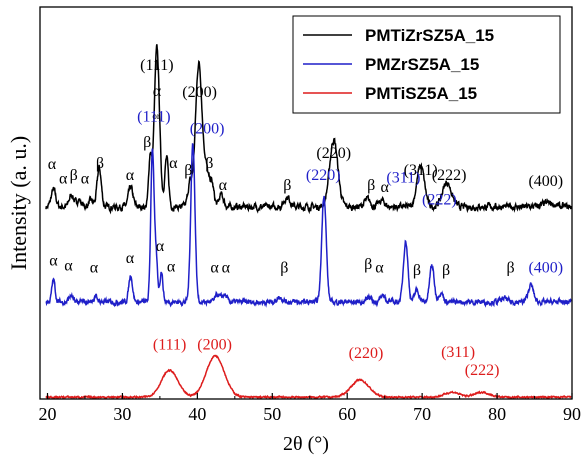 This screenshot has width=587, height=463. What do you see at coordinates (308, 377) in the screenshot?
I see `series-line` at bounding box center [308, 377].